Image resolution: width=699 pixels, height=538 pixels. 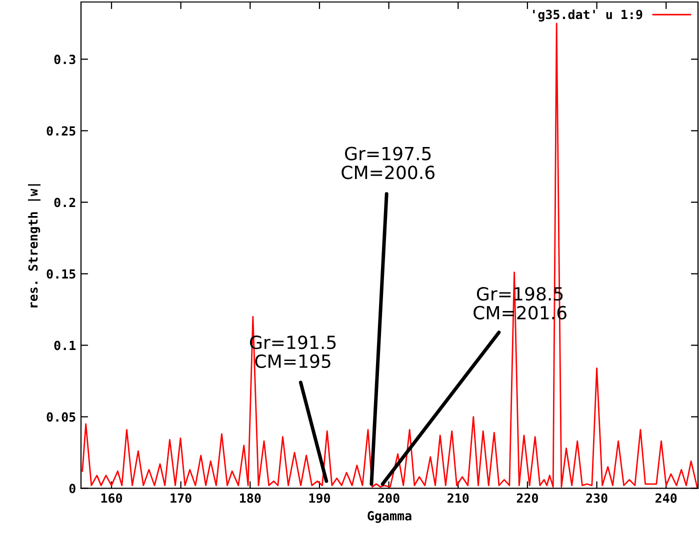 I want to click on y-axis-title: res. Strength |w|, so click(x=34, y=246).